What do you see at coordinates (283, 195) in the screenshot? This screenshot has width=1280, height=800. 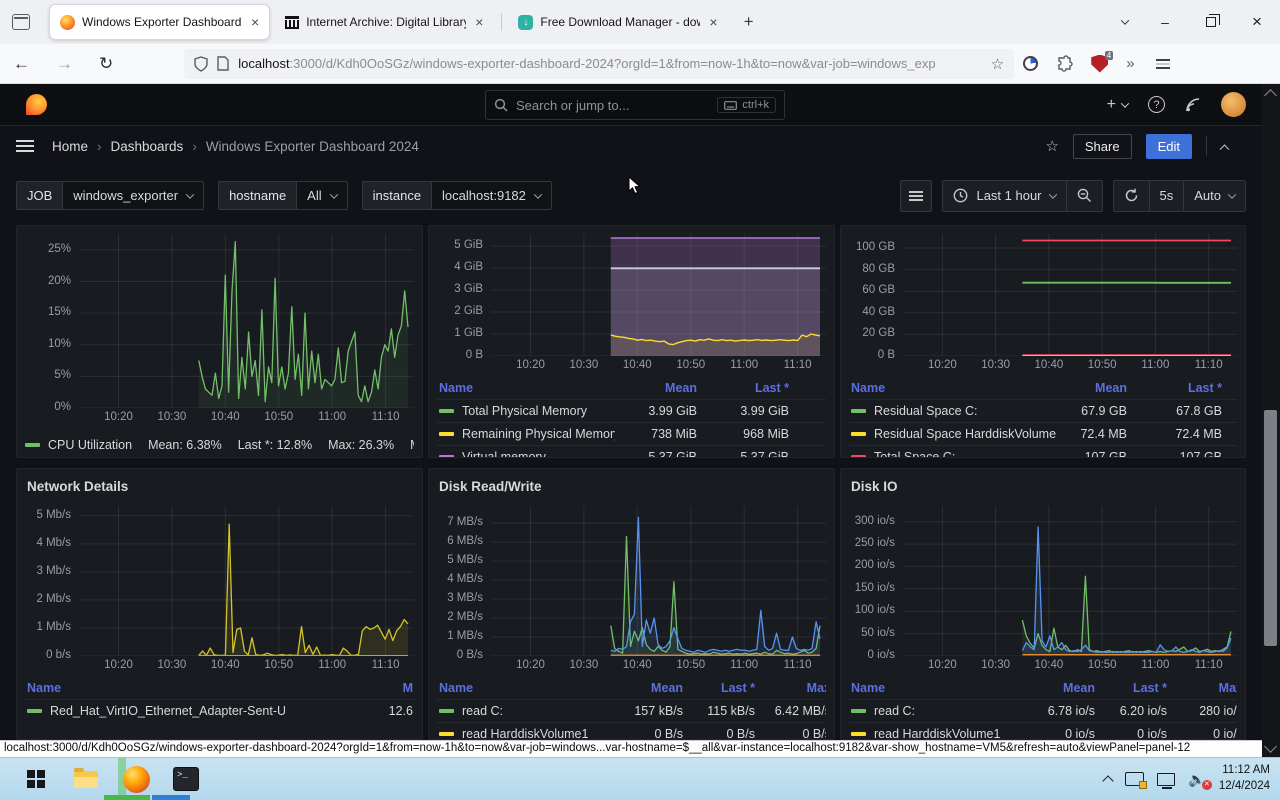 I see `variable-hostname: hostname All` at bounding box center [283, 195].